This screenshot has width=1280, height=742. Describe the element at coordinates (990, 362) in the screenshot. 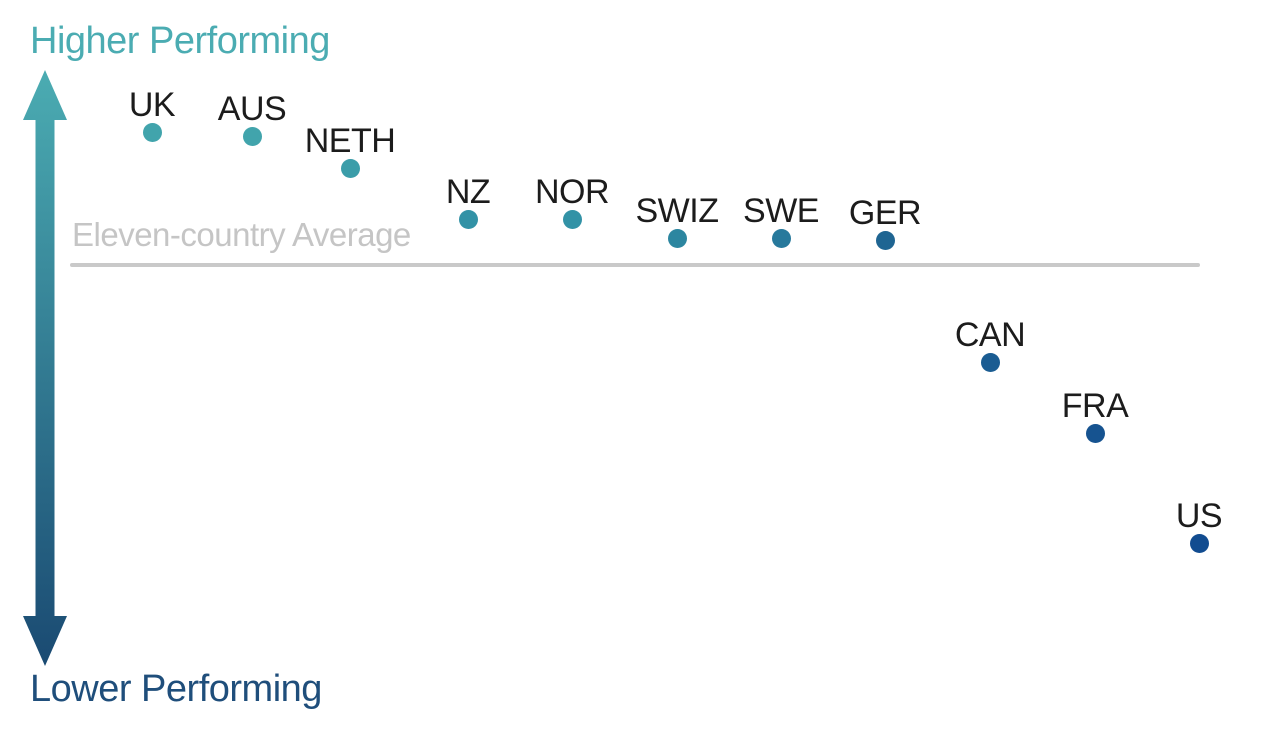

I see `data-point-can` at that location.